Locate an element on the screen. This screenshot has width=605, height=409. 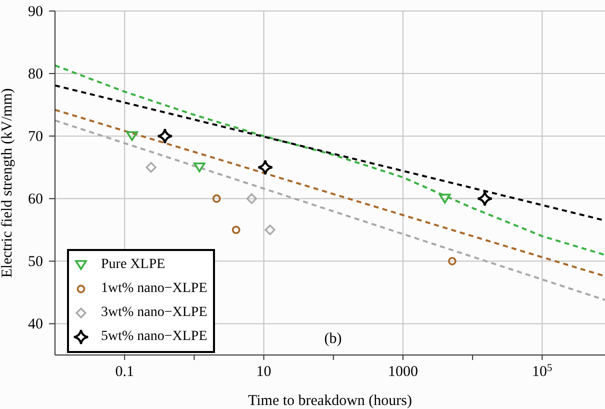
y-tick-label: 50 is located at coordinates (35, 262).